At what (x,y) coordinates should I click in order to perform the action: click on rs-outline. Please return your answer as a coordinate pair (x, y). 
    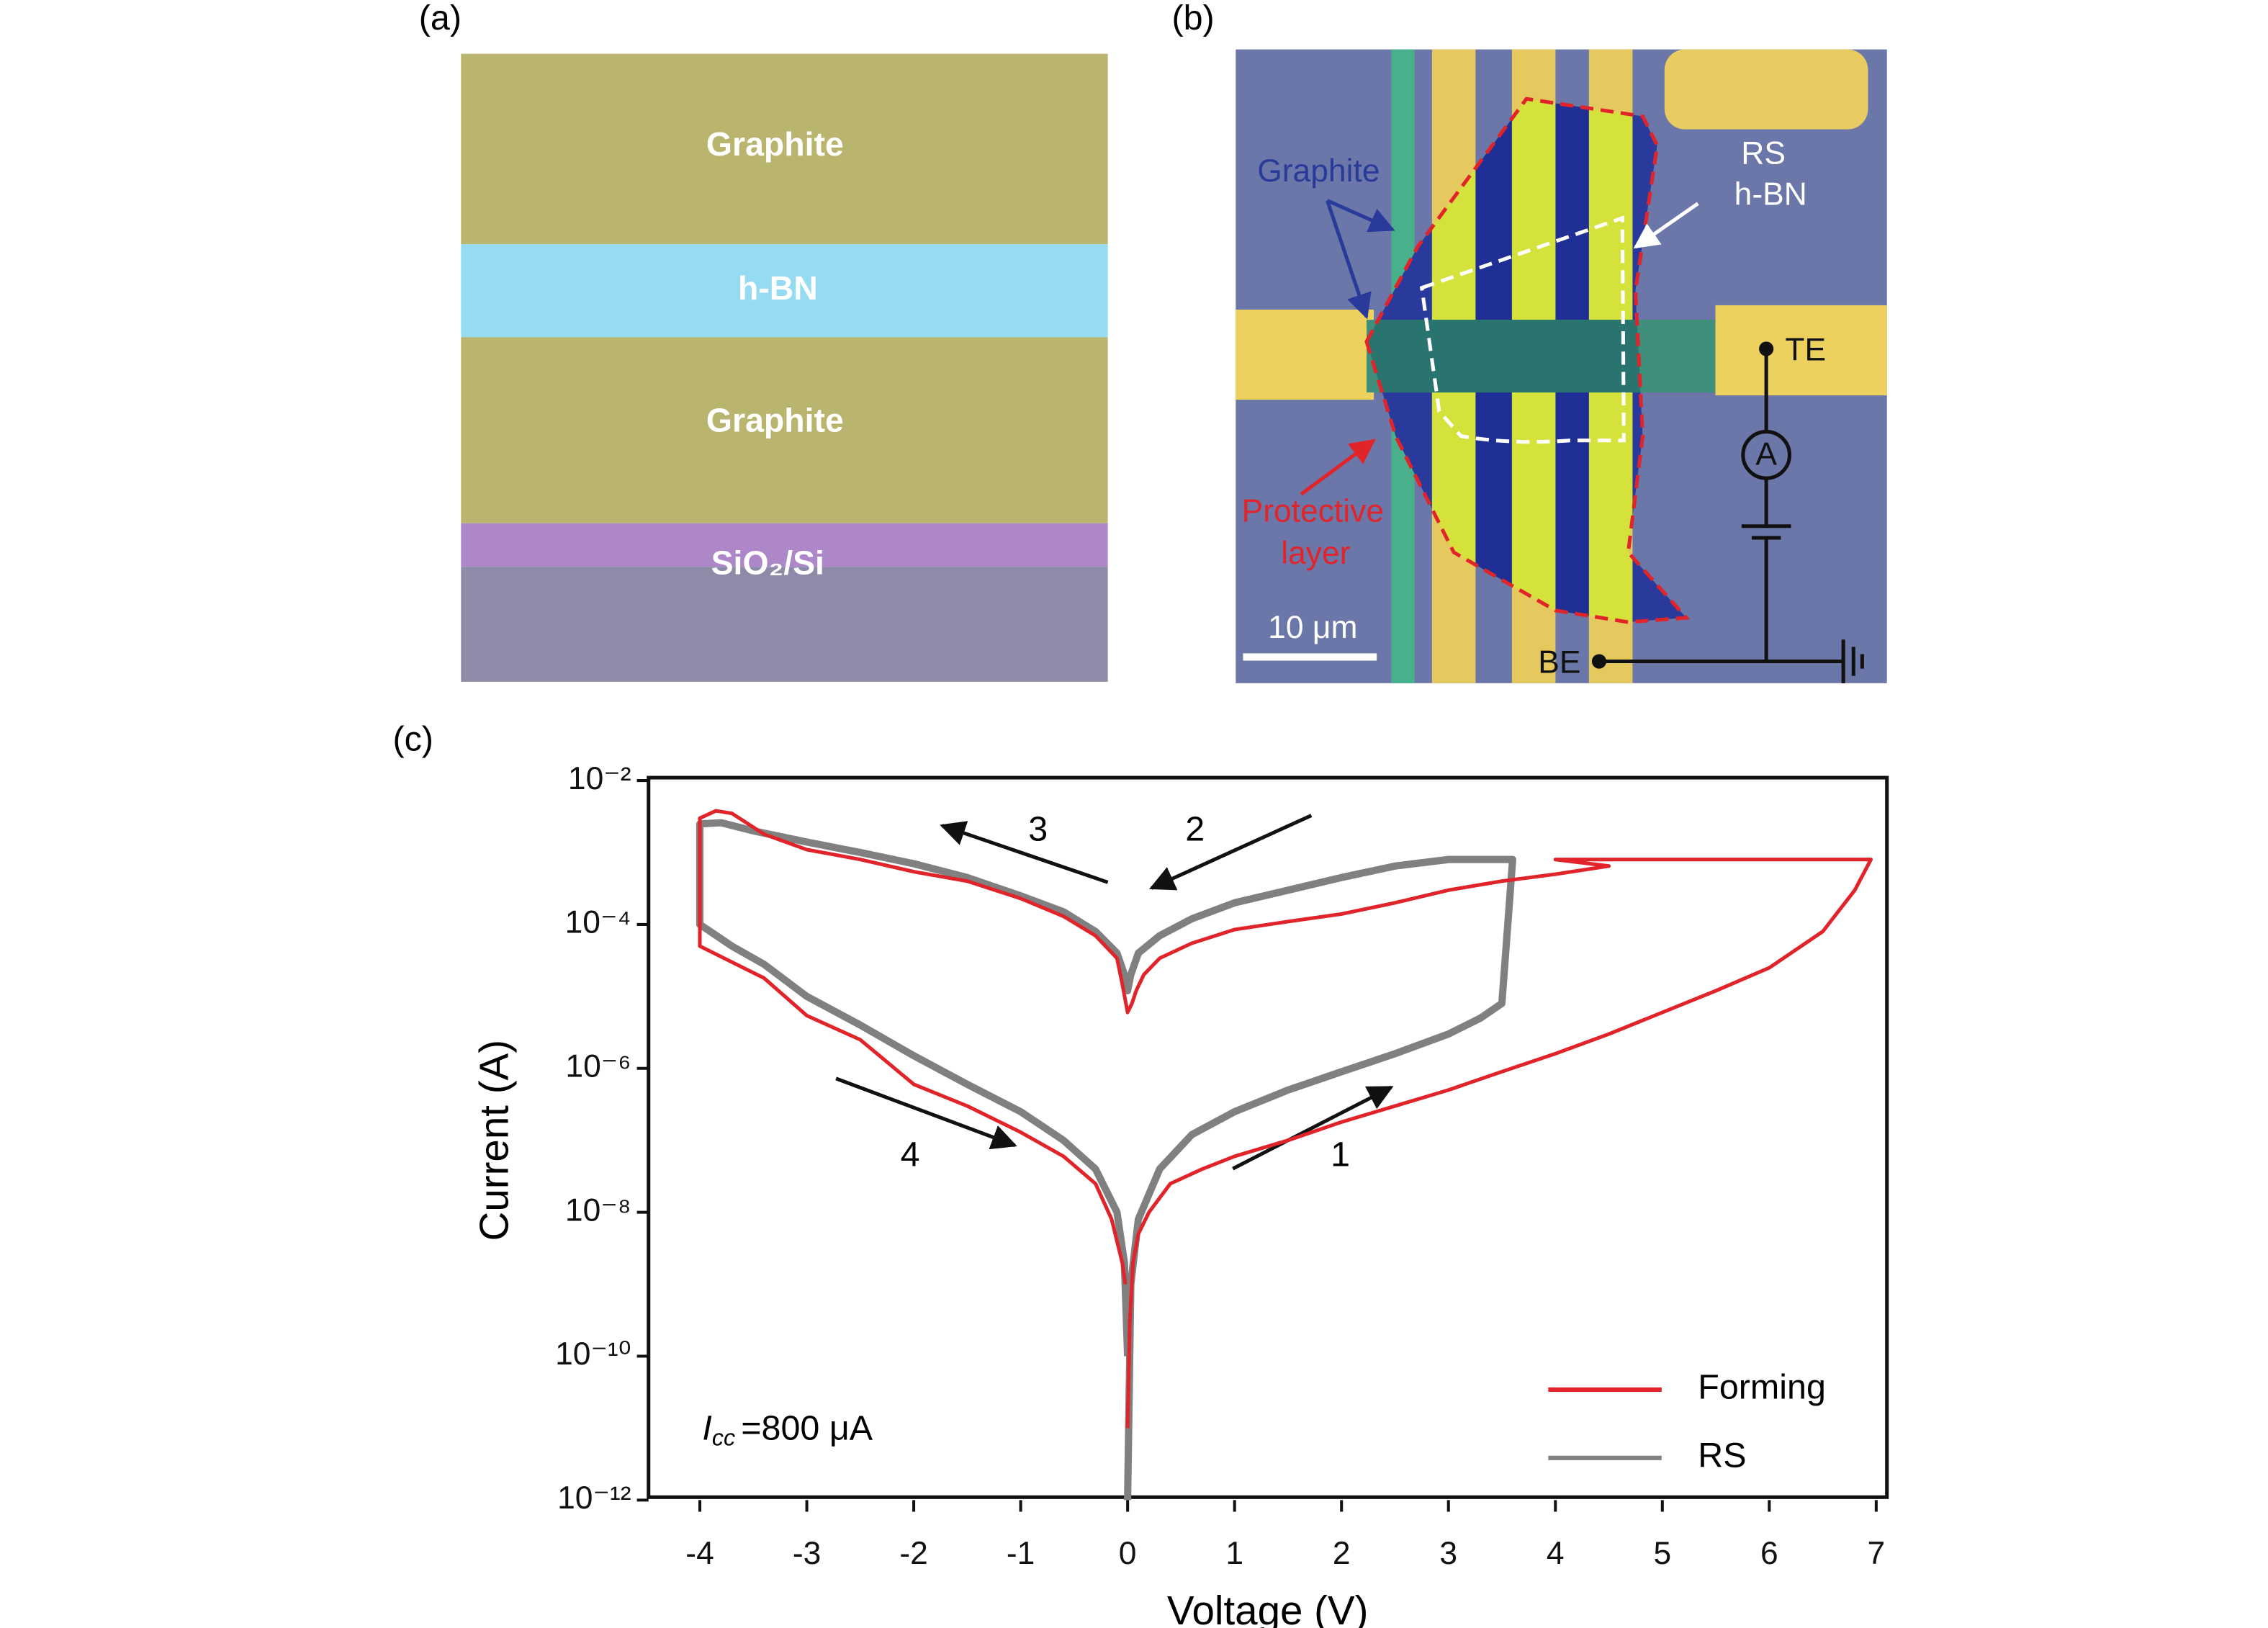
    Looking at the image, I should click on (1522, 329).